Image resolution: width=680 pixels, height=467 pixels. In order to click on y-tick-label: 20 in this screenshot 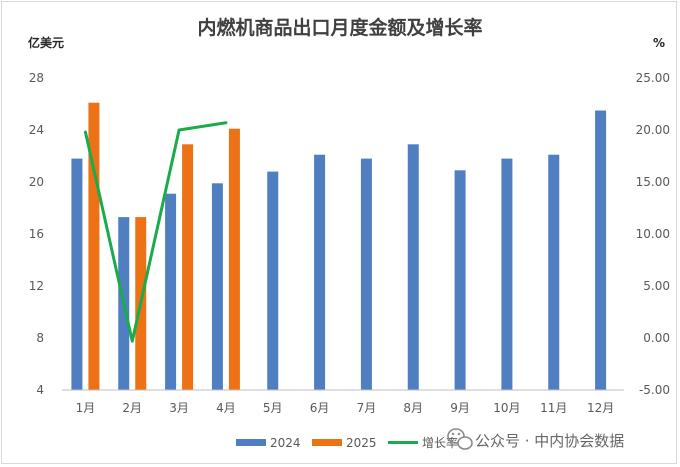, I will do `click(36, 182)`.